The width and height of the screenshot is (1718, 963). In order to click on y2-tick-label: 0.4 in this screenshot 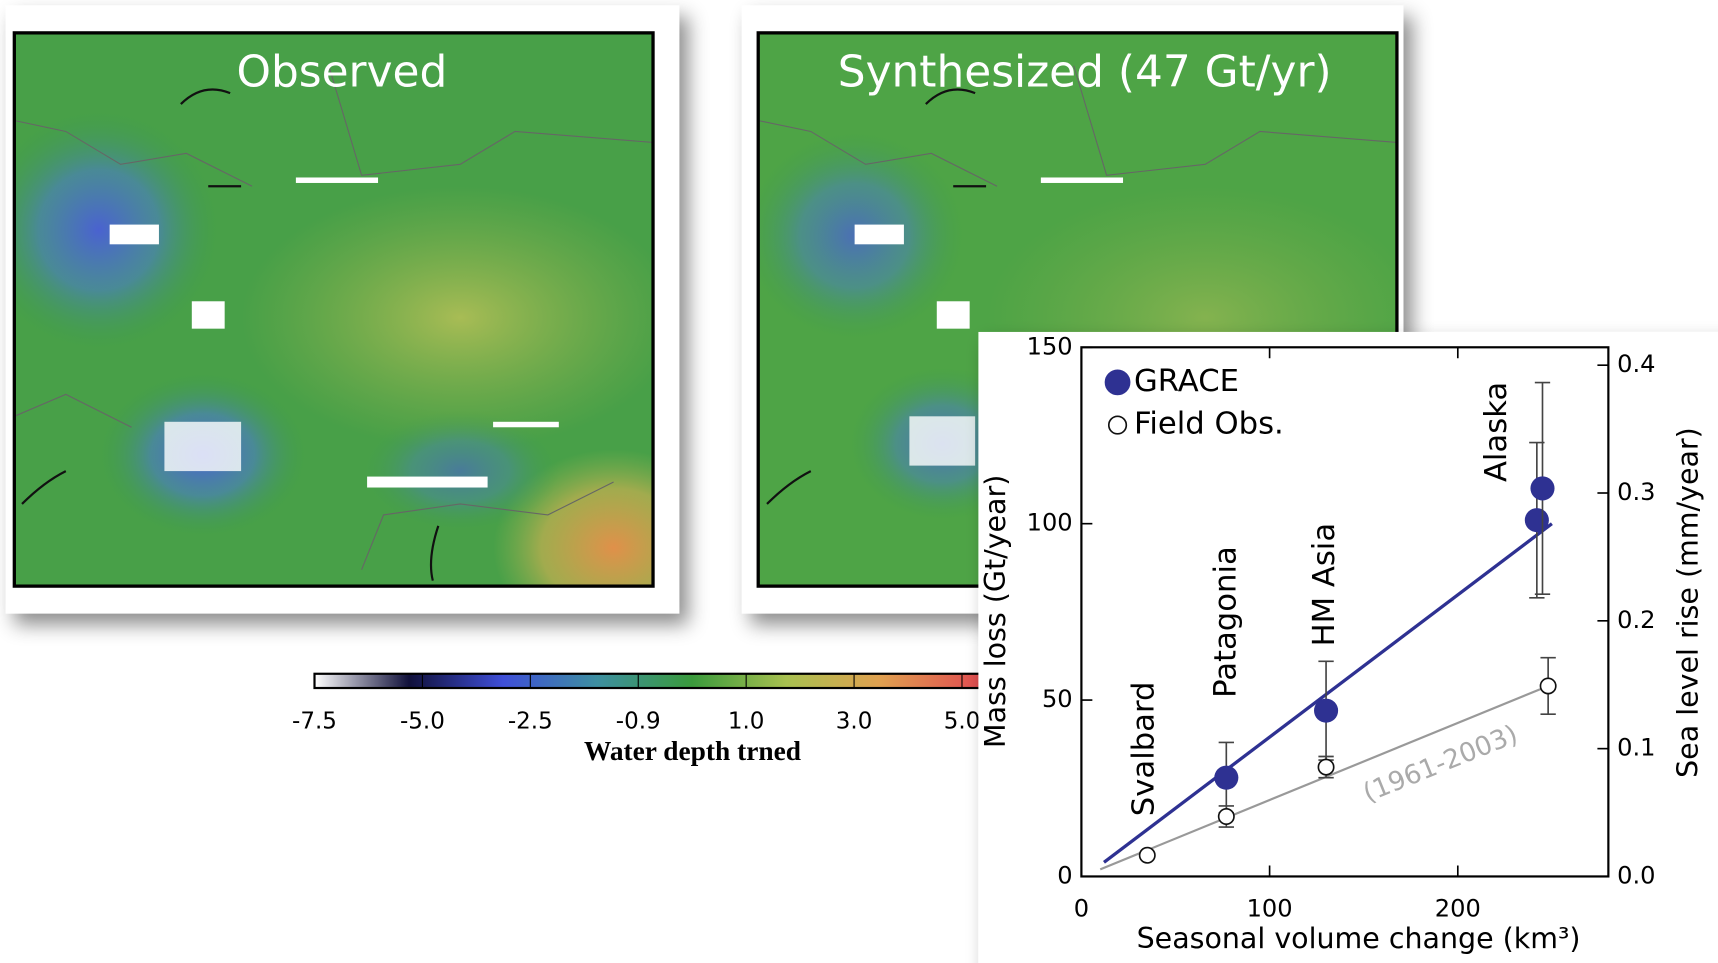, I will do `click(1636, 364)`.